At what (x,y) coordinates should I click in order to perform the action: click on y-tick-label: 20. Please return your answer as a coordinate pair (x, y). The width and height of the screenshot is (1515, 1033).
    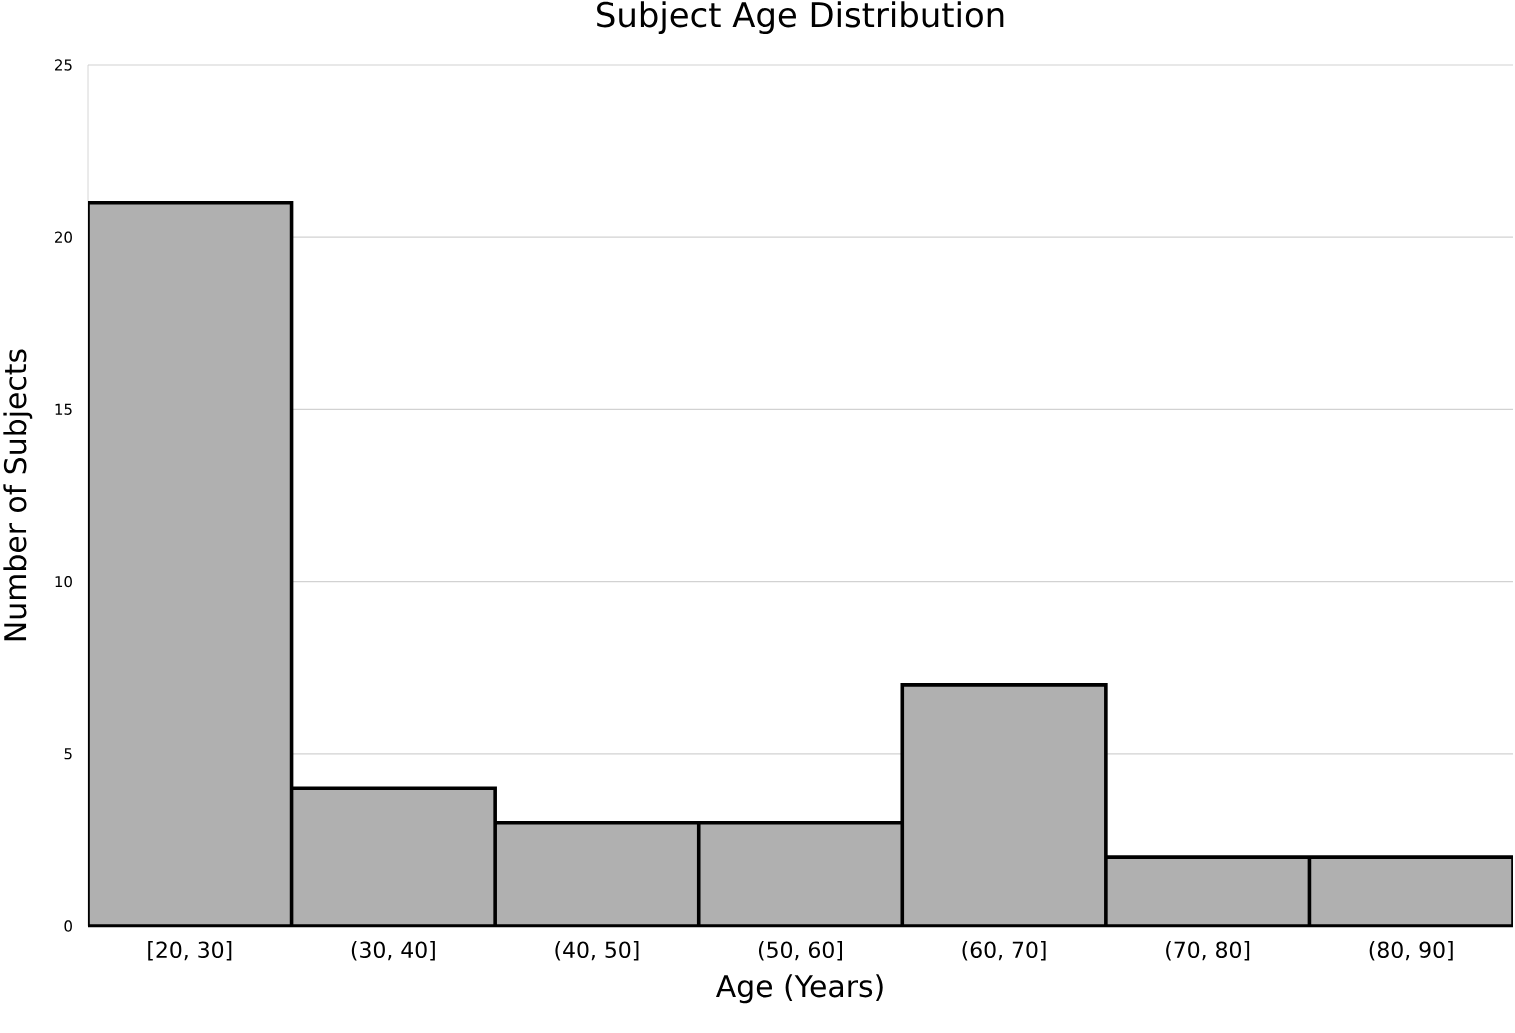
    Looking at the image, I should click on (63, 237).